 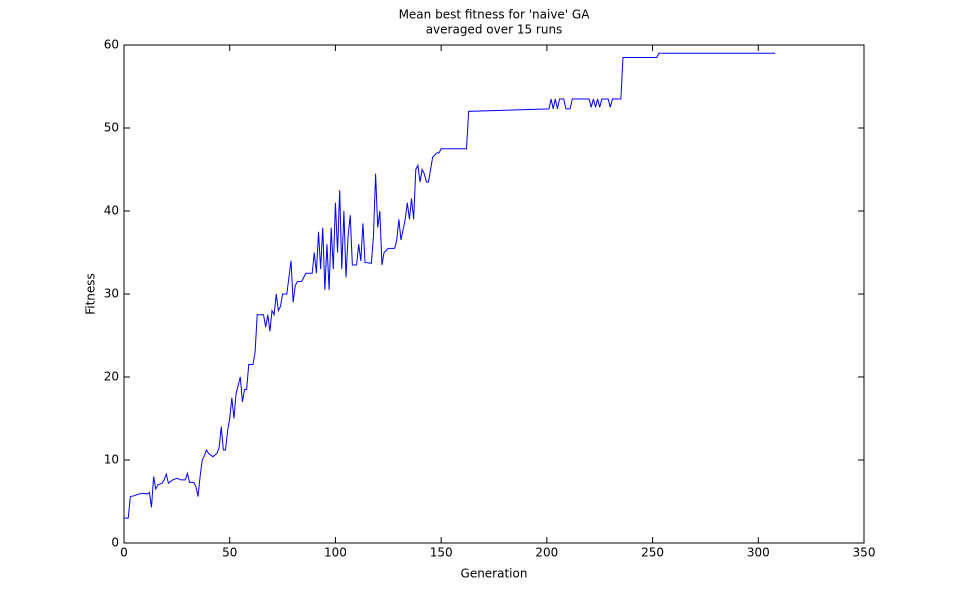 I want to click on y-tick-label: 40, so click(x=111, y=211).